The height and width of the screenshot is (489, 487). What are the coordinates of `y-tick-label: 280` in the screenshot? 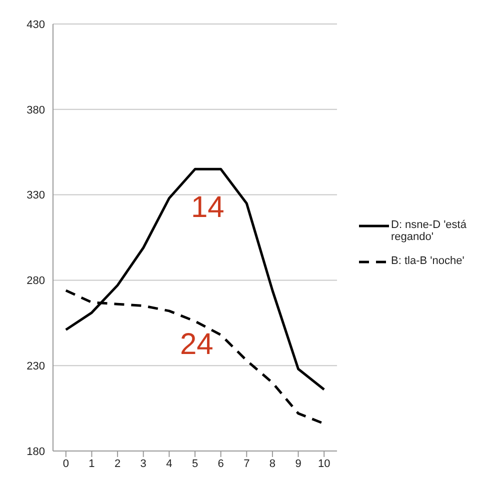 It's located at (35, 281).